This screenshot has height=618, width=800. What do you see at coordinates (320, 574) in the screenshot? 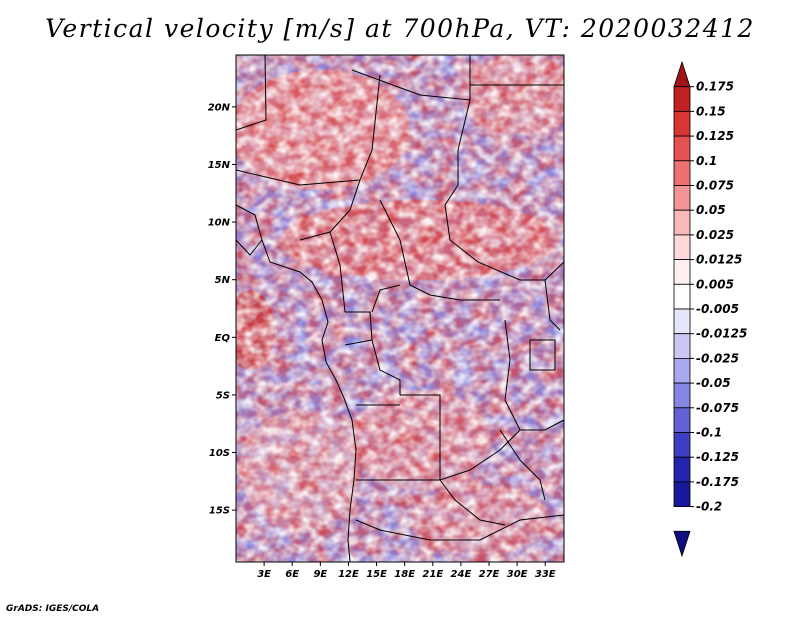
I see `lon-label: 9E` at bounding box center [320, 574].